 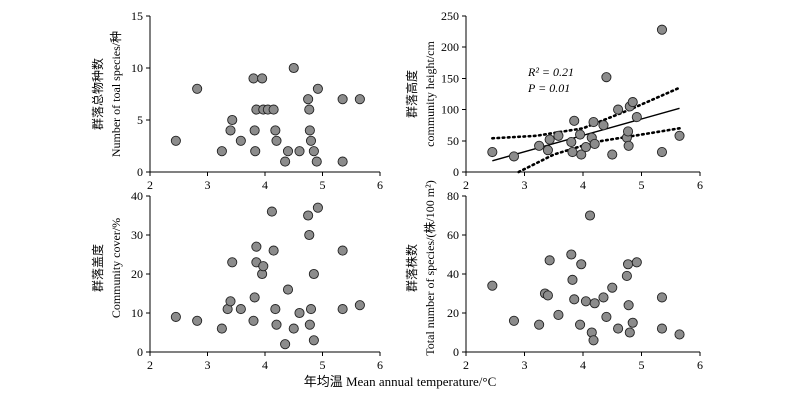 What do you see at coordinates (450, 78) in the screenshot?
I see `y-tick-label: 150` at bounding box center [450, 78].